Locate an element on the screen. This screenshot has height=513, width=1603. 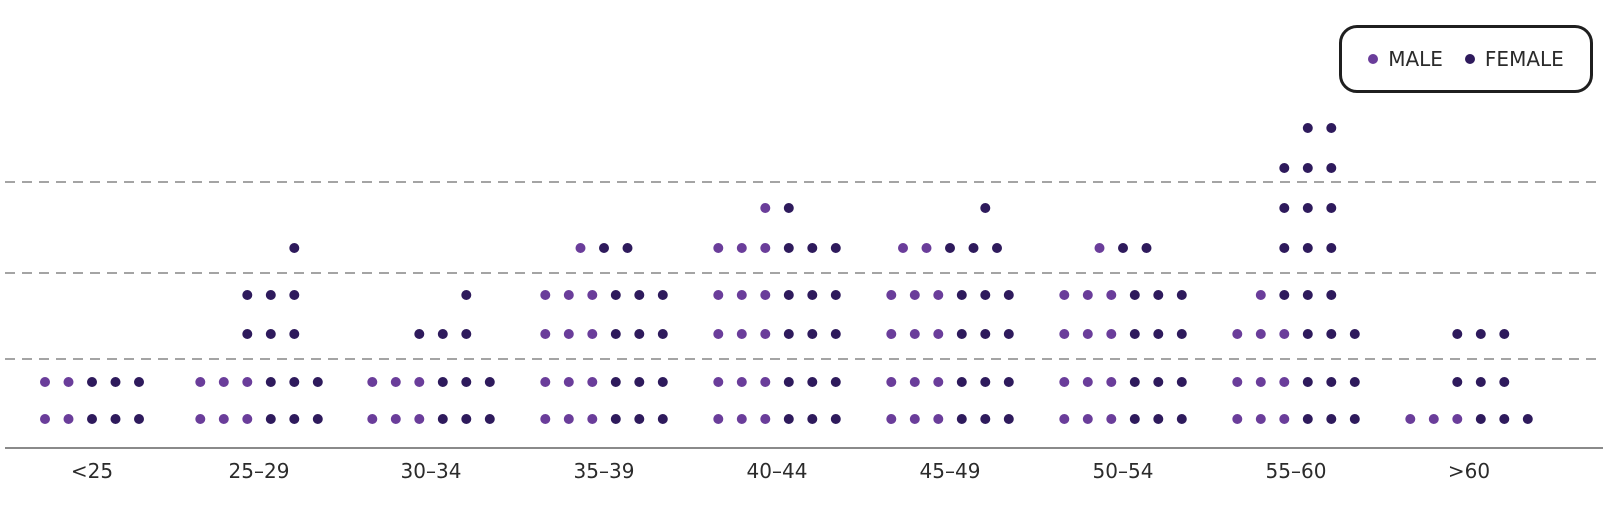
legend-item-female: FEMALE is located at coordinates (1514, 59).